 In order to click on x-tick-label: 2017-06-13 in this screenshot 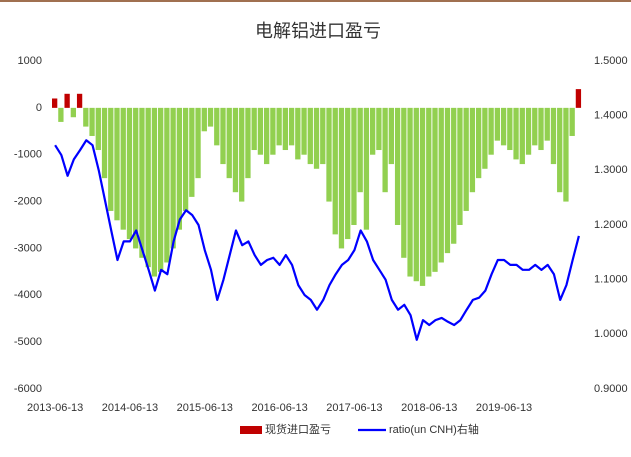, I will do `click(354, 408)`.